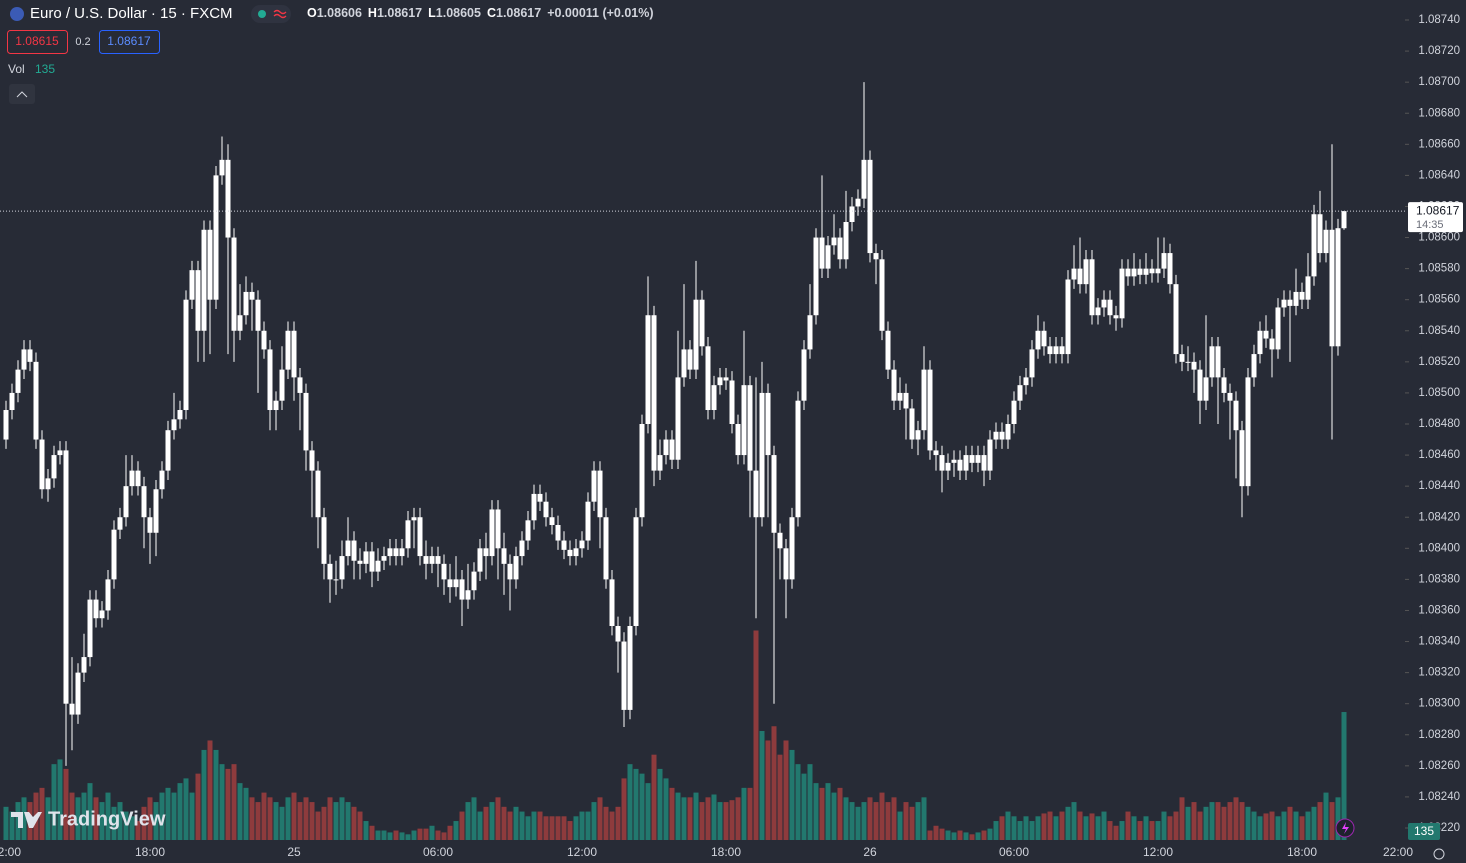 The width and height of the screenshot is (1466, 863). Describe the element at coordinates (1439, 854) in the screenshot. I see `settings-icon` at that location.